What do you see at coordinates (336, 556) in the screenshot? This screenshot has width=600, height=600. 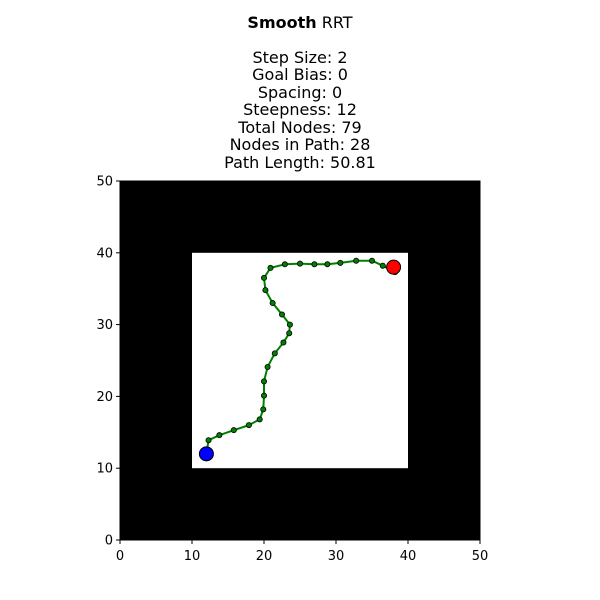 I see `x-tick-label: 30` at bounding box center [336, 556].